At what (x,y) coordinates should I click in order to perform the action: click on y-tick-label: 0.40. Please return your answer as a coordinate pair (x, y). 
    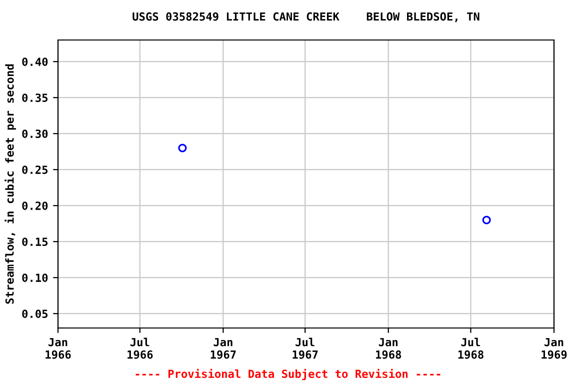
    Looking at the image, I should click on (35, 62).